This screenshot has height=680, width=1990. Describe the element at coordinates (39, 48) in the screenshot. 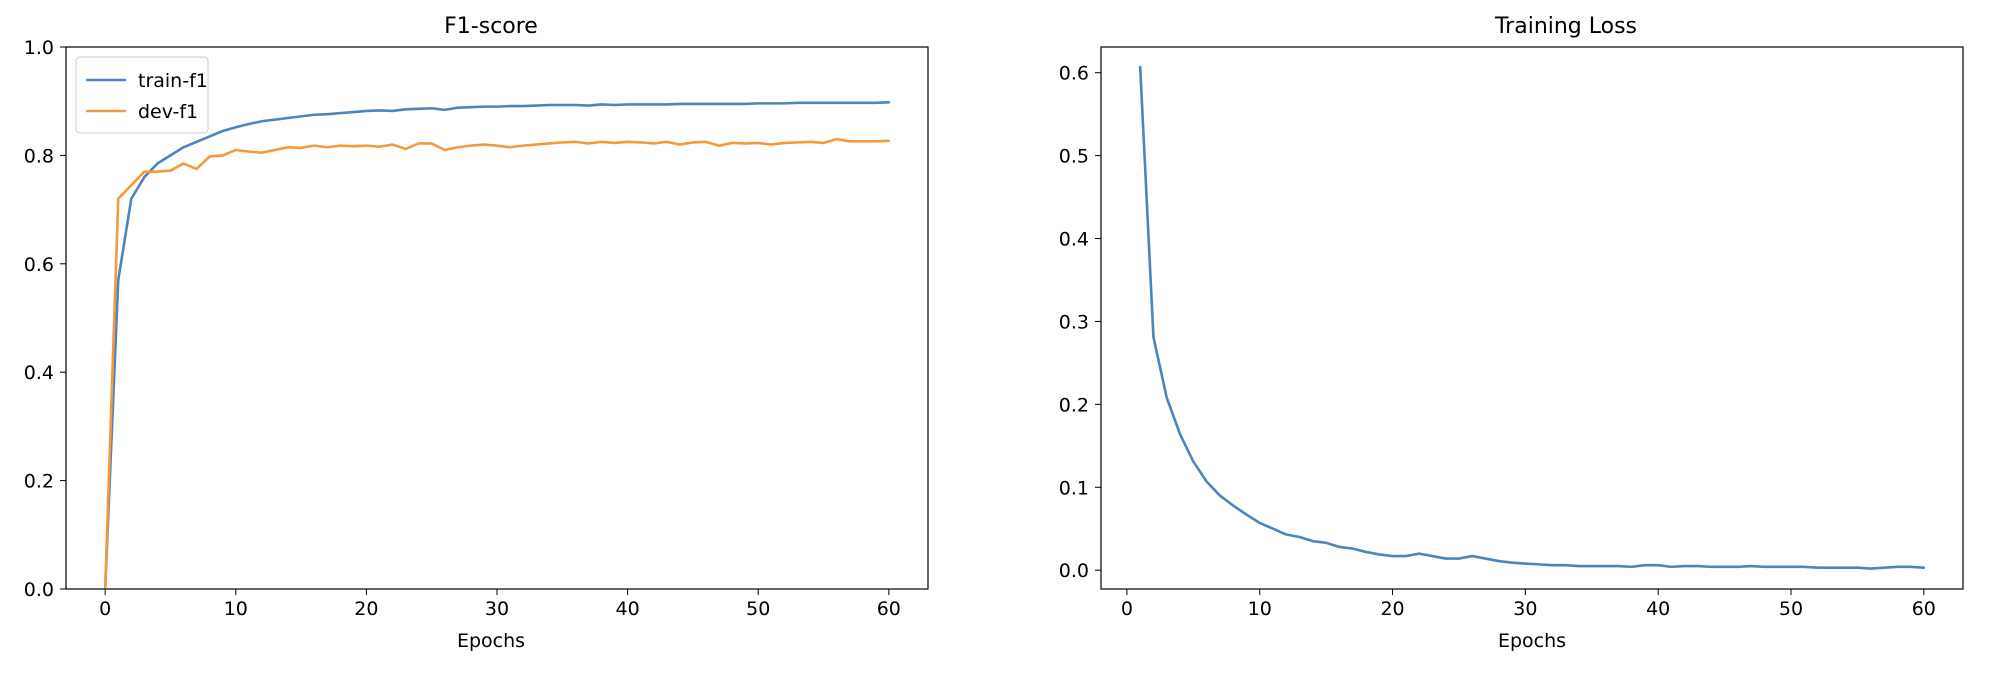

I see `y-tick-label: 1.0` at that location.